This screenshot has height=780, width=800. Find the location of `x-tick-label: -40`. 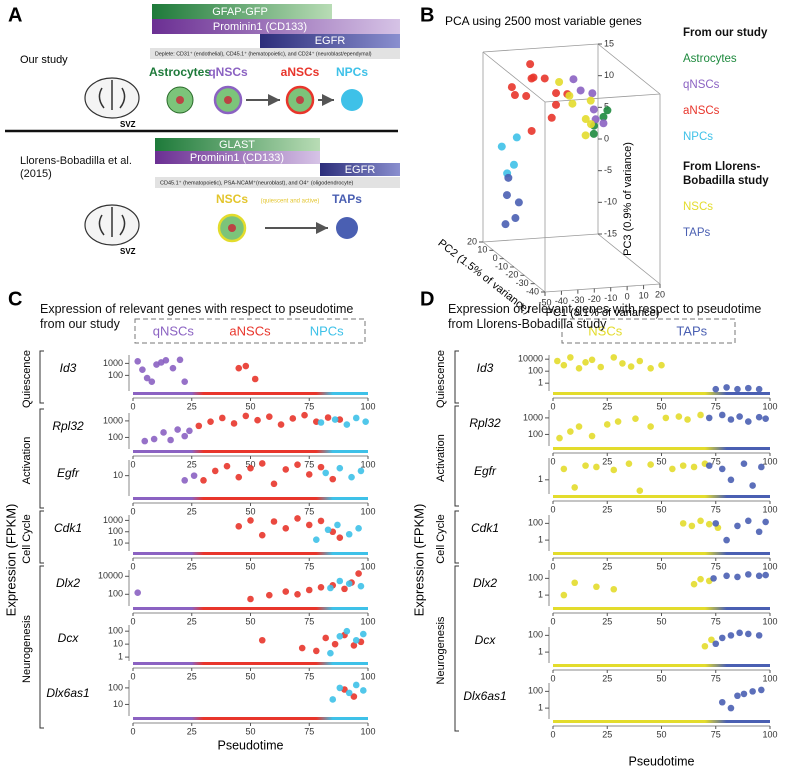

x-tick-label: -40 is located at coordinates (561, 301).